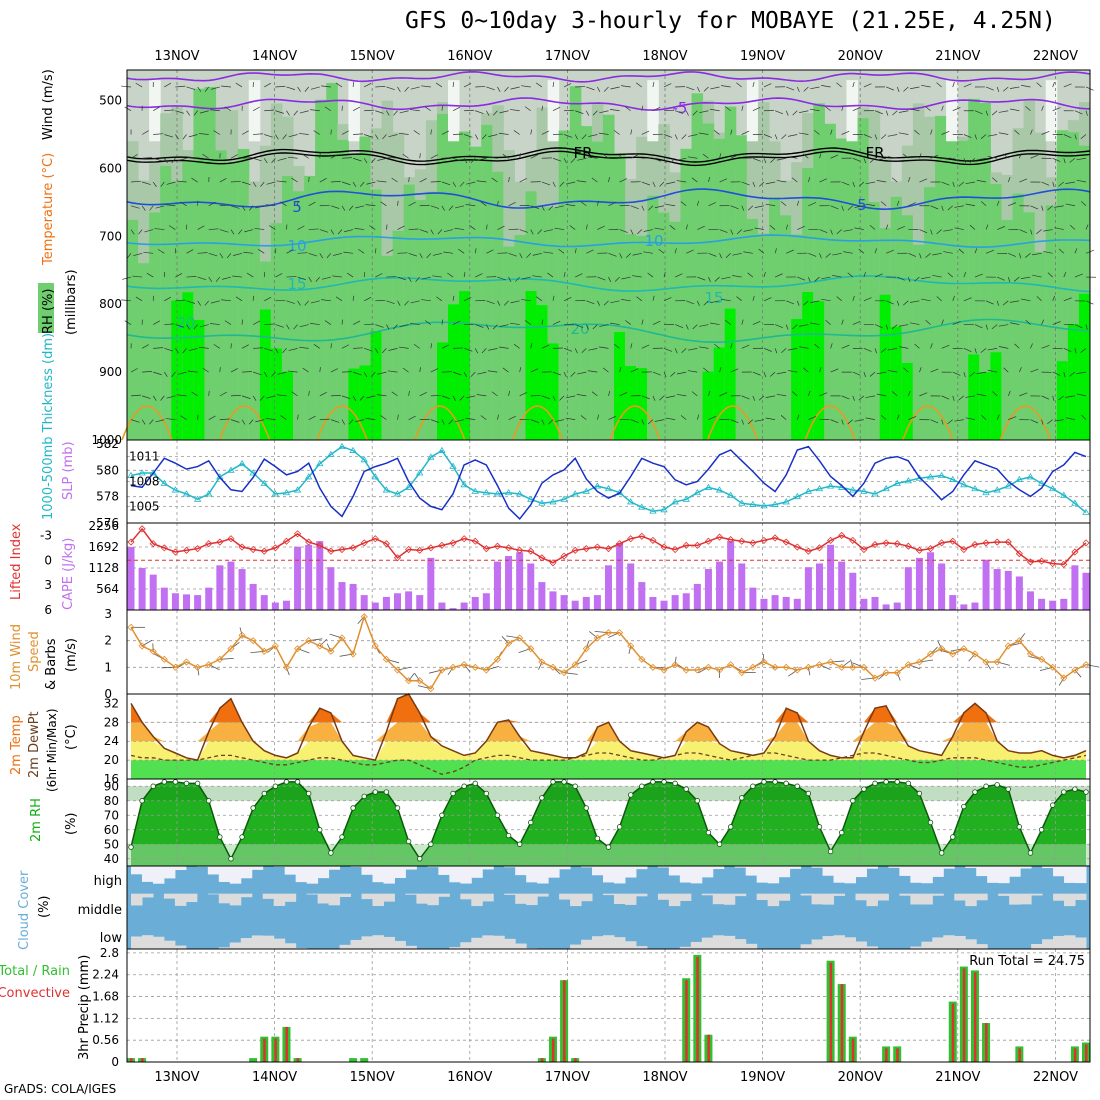 The image size is (1100, 1100). I want to click on cape-ylabel-cape: CAPE (J/kg), so click(68, 574).